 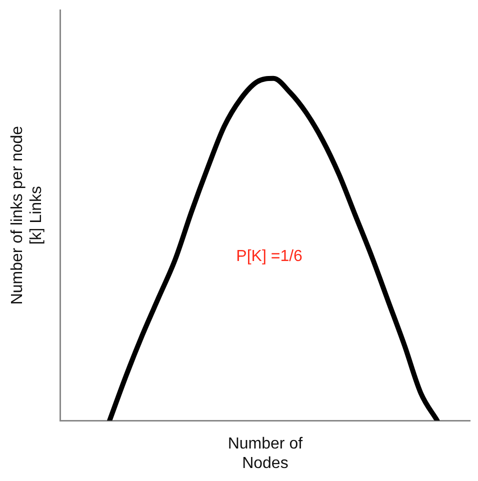 I want to click on y-axis-title: Number of links per node [k] Links, so click(x=27, y=215).